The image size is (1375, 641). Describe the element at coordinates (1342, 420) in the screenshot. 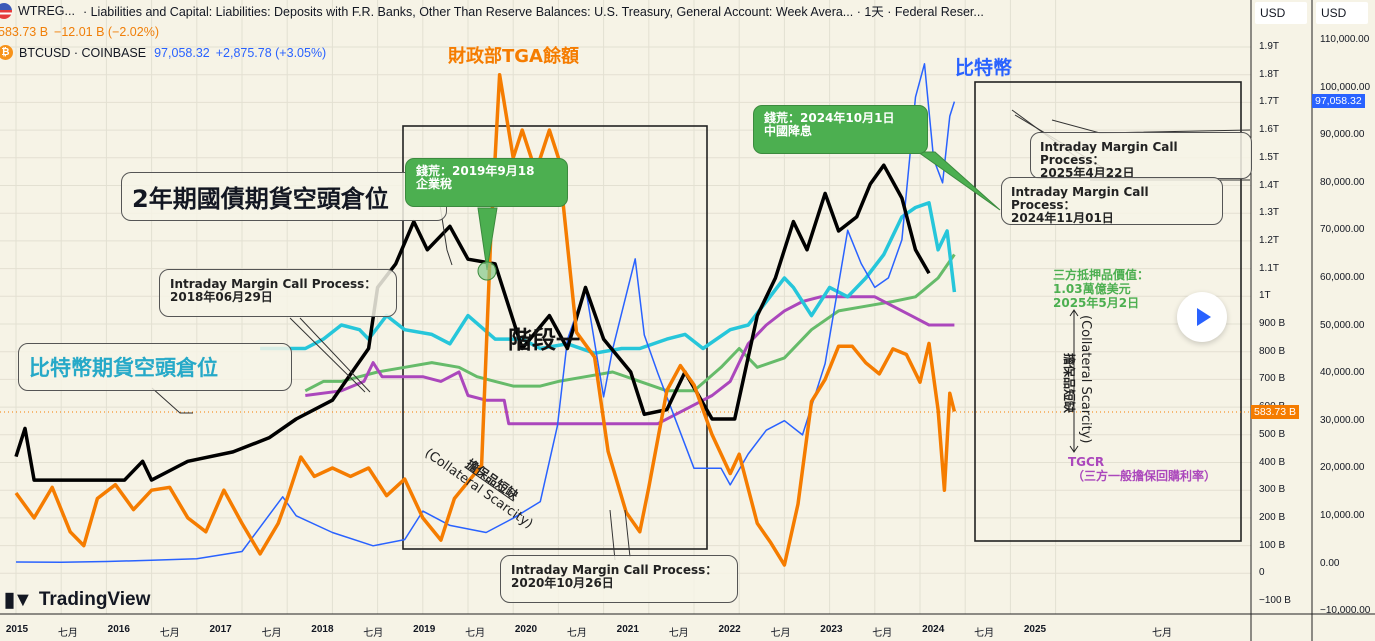

I see `btc-axis-tick: 30,000.00` at that location.